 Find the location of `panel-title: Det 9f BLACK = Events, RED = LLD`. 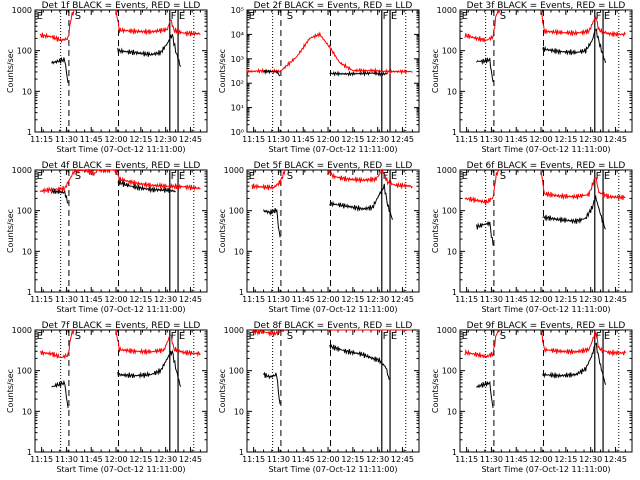

panel-title: Det 9f BLACK = Events, RED = LLD is located at coordinates (546, 326).